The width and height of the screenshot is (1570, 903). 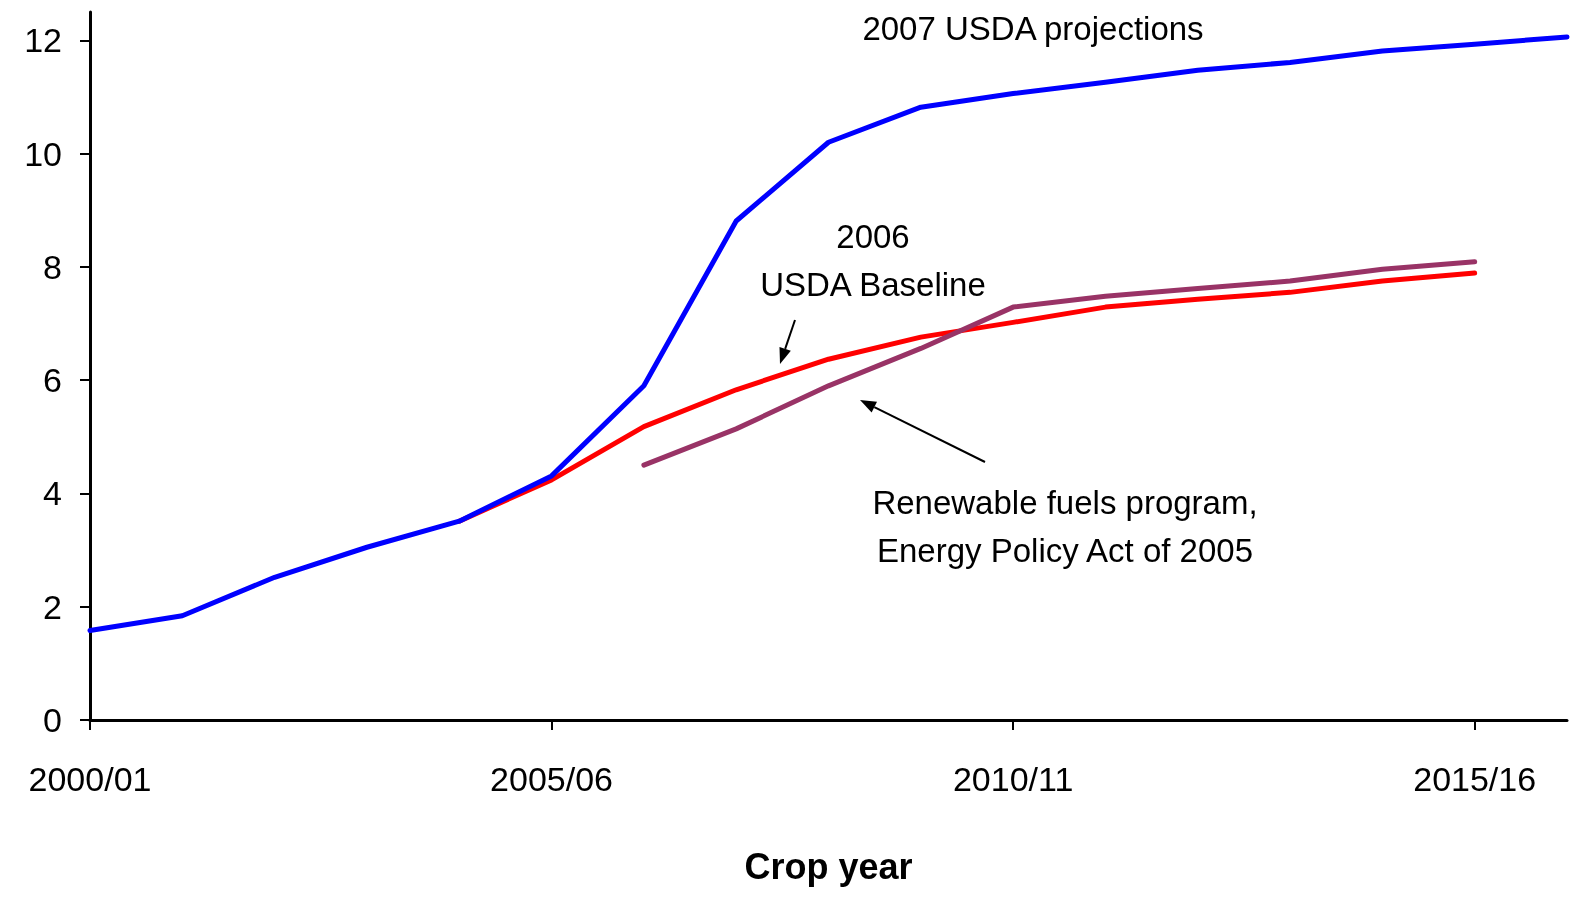 I want to click on annotation: Renewable fuels program, Energy Policy Act of 2005, so click(x=1065, y=526).